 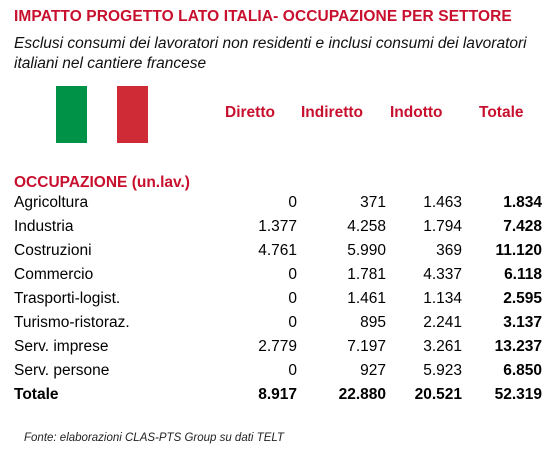 What do you see at coordinates (276, 373) in the screenshot?
I see `table-row: Serv. persone 0 927 5.923 6.850` at bounding box center [276, 373].